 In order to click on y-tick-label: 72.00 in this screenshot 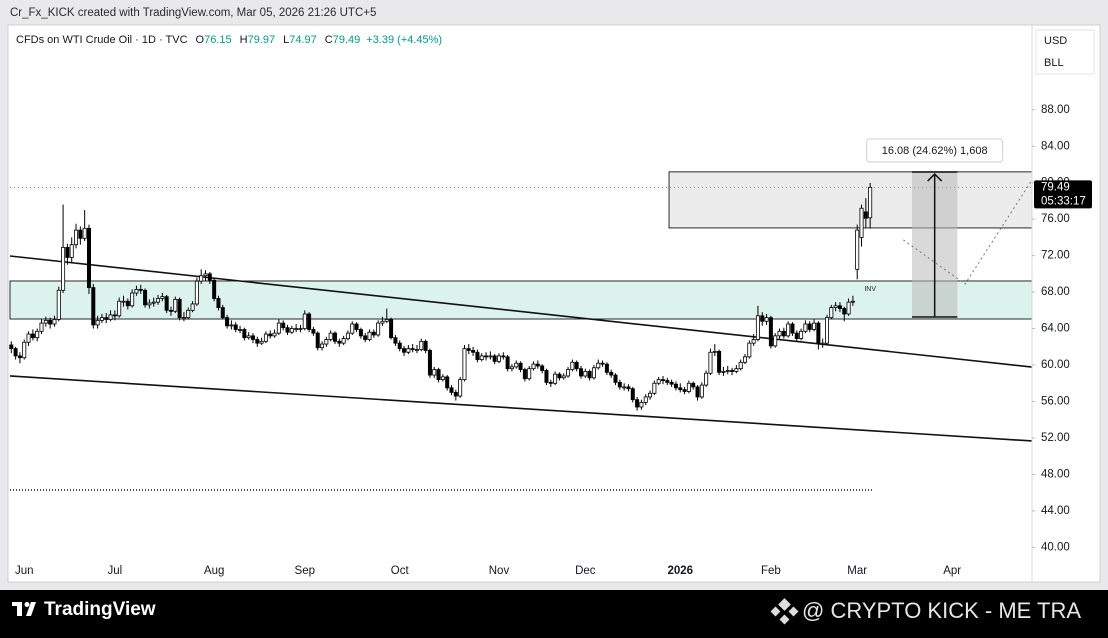, I will do `click(1055, 256)`.